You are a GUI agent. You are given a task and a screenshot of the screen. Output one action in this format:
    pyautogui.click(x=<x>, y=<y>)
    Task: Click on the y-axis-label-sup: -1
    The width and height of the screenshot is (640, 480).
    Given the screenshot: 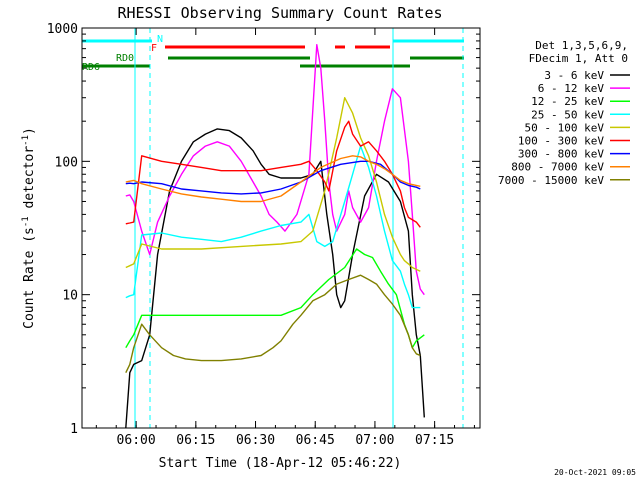 What is the action you would take?
    pyautogui.click(x=26, y=221)
    